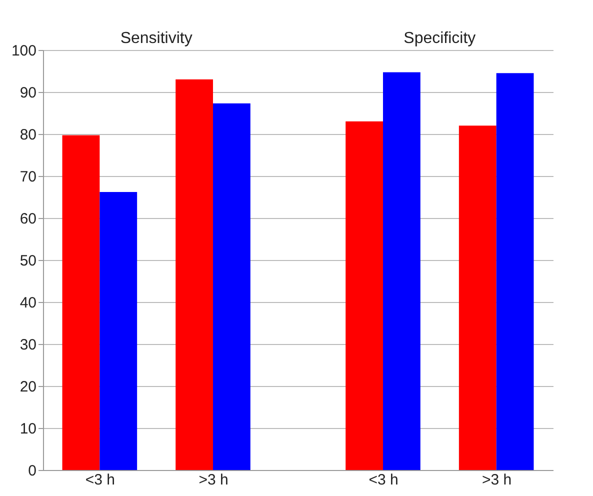 The image size is (593, 496). Describe the element at coordinates (28, 177) in the screenshot. I see `y-tick-label: 70` at that location.